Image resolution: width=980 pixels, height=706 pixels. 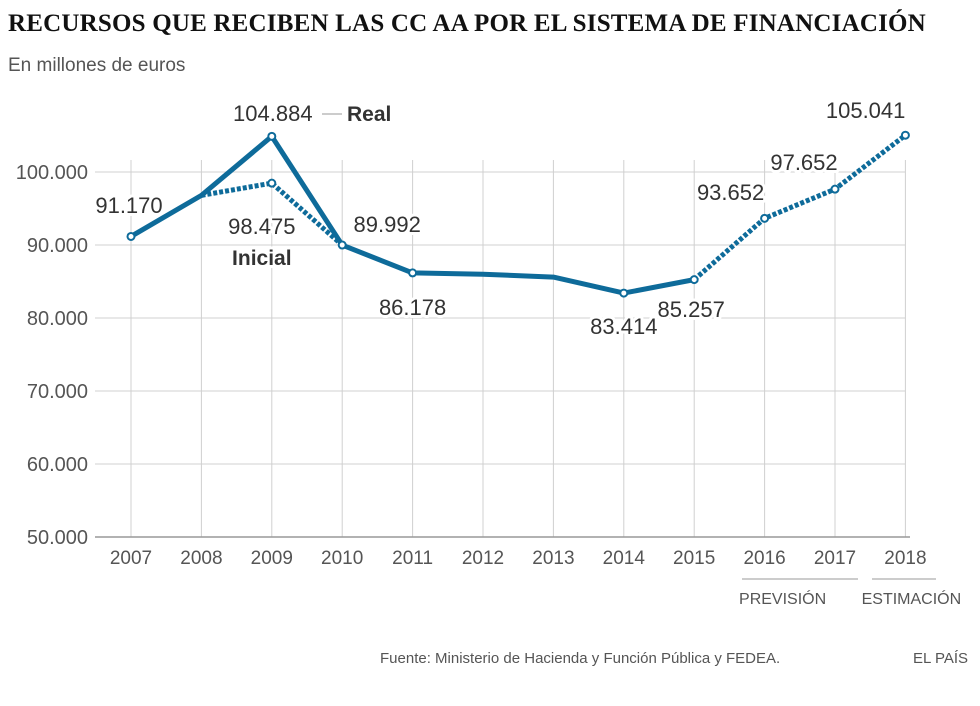 I want to click on data-label: 97.652, so click(x=803, y=162).